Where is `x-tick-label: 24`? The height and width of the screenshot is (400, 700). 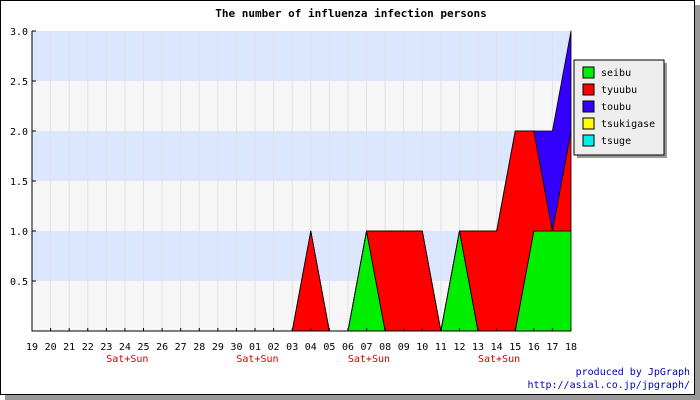
x-tick-label: 24 is located at coordinates (125, 347).